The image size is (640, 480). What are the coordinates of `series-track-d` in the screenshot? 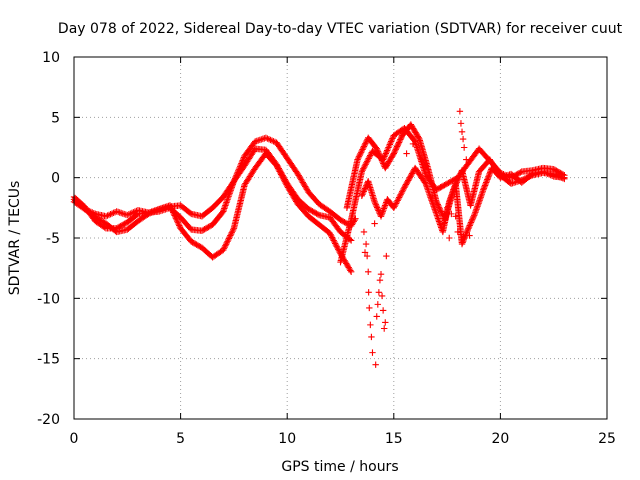 It's located at (452, 195).